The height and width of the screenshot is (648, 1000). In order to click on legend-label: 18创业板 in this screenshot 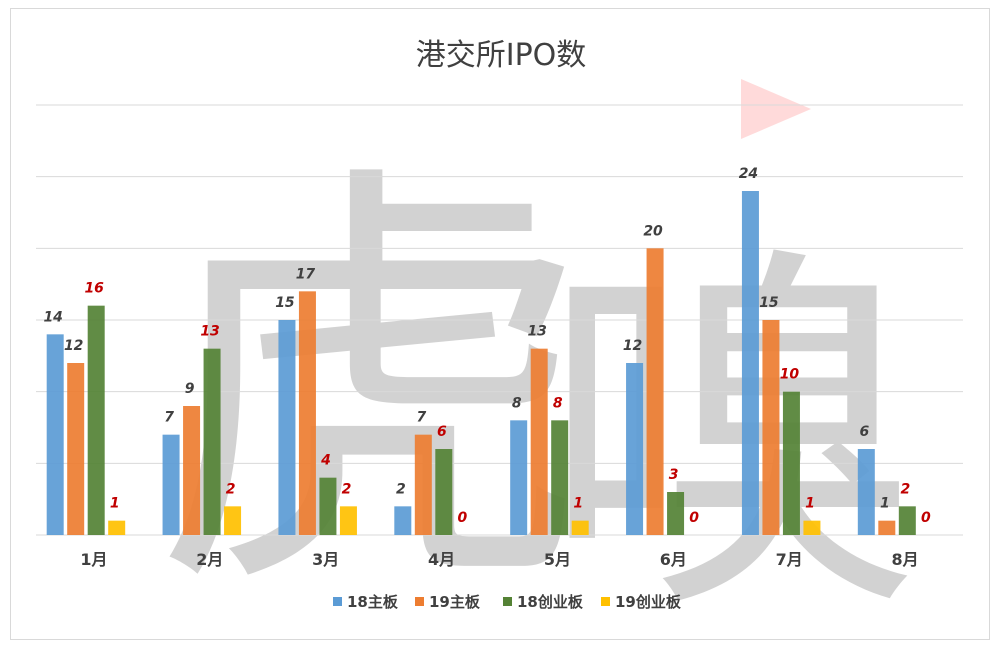, I will do `click(550, 602)`.